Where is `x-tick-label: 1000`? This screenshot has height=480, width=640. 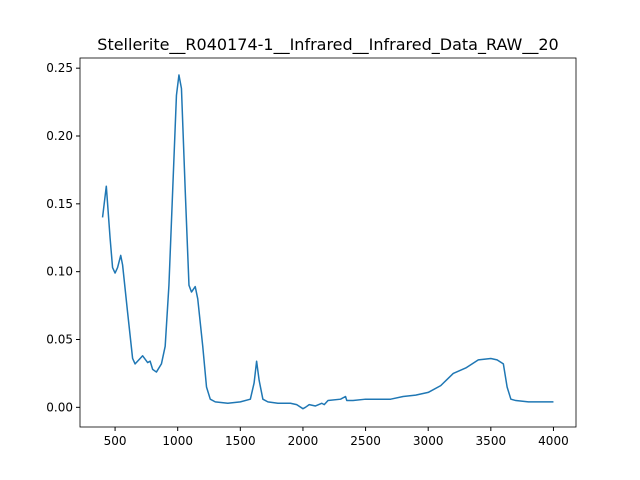
x-tick-label: 1000 is located at coordinates (177, 441).